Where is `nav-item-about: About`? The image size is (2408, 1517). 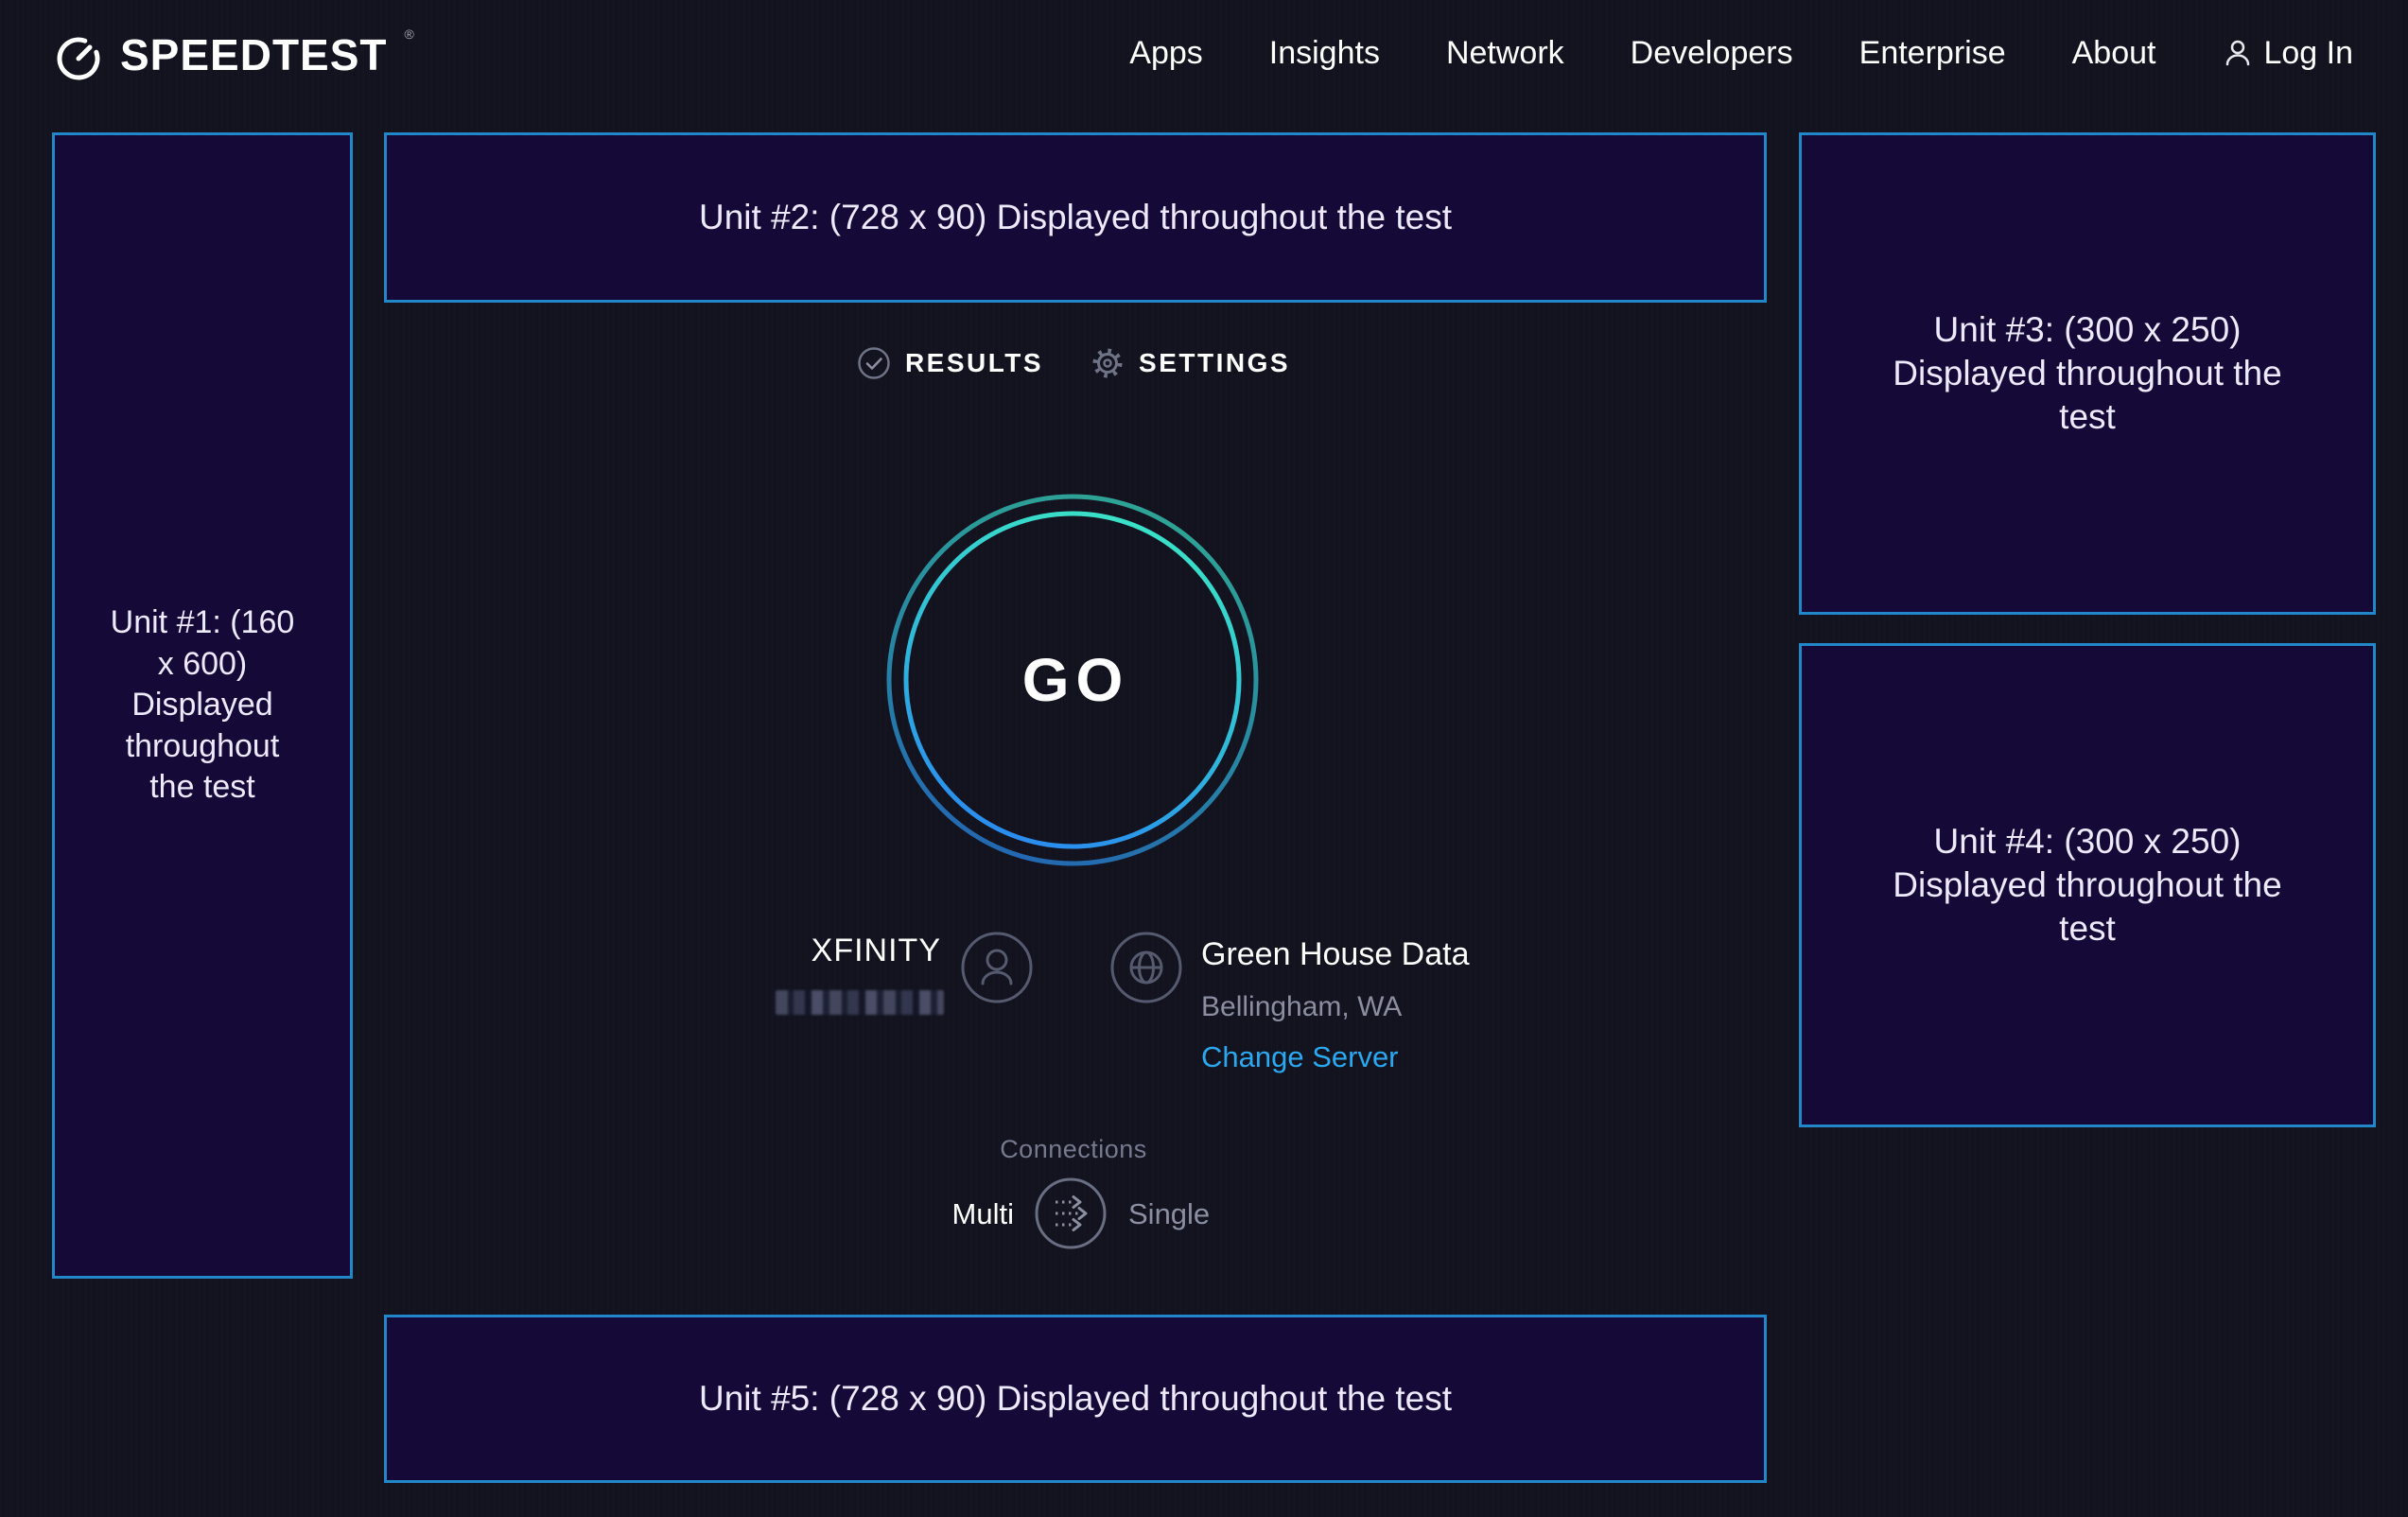 nav-item-about: About is located at coordinates (2113, 52).